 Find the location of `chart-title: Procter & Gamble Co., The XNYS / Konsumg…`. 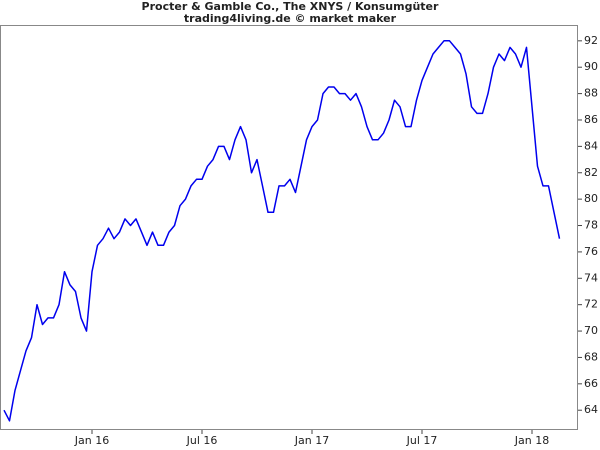

chart-title: Procter & Gamble Co., The XNYS / Konsumg… is located at coordinates (290, 6).